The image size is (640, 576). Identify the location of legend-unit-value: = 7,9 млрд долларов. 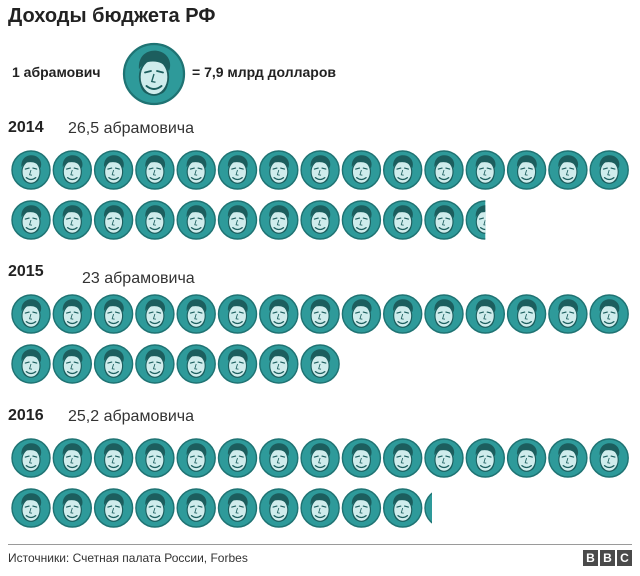
(264, 72).